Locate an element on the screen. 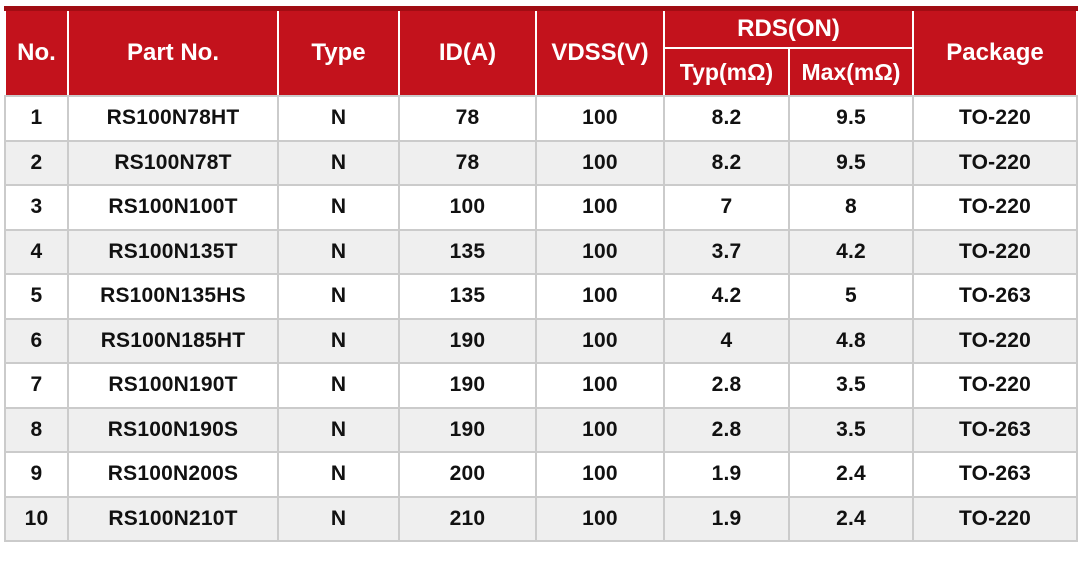 Image resolution: width=1080 pixels, height=575 pixels. table-row: 1 RS100N78HT N 78 100 8.2 9.5 TO-220 is located at coordinates (541, 118).